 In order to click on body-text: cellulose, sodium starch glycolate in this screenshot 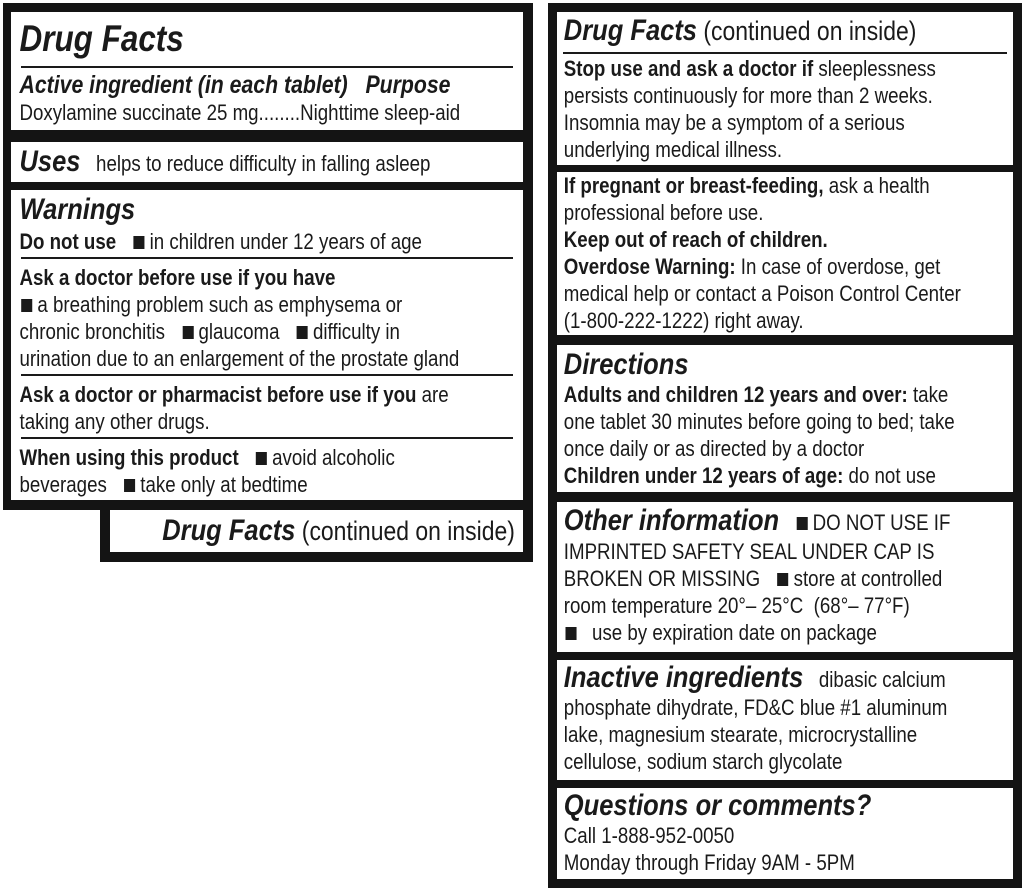, I will do `click(703, 761)`.